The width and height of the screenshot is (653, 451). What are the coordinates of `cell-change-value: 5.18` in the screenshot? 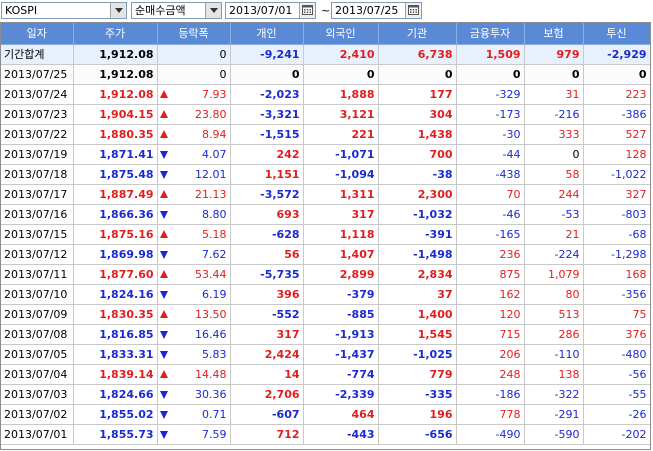 It's located at (214, 234).